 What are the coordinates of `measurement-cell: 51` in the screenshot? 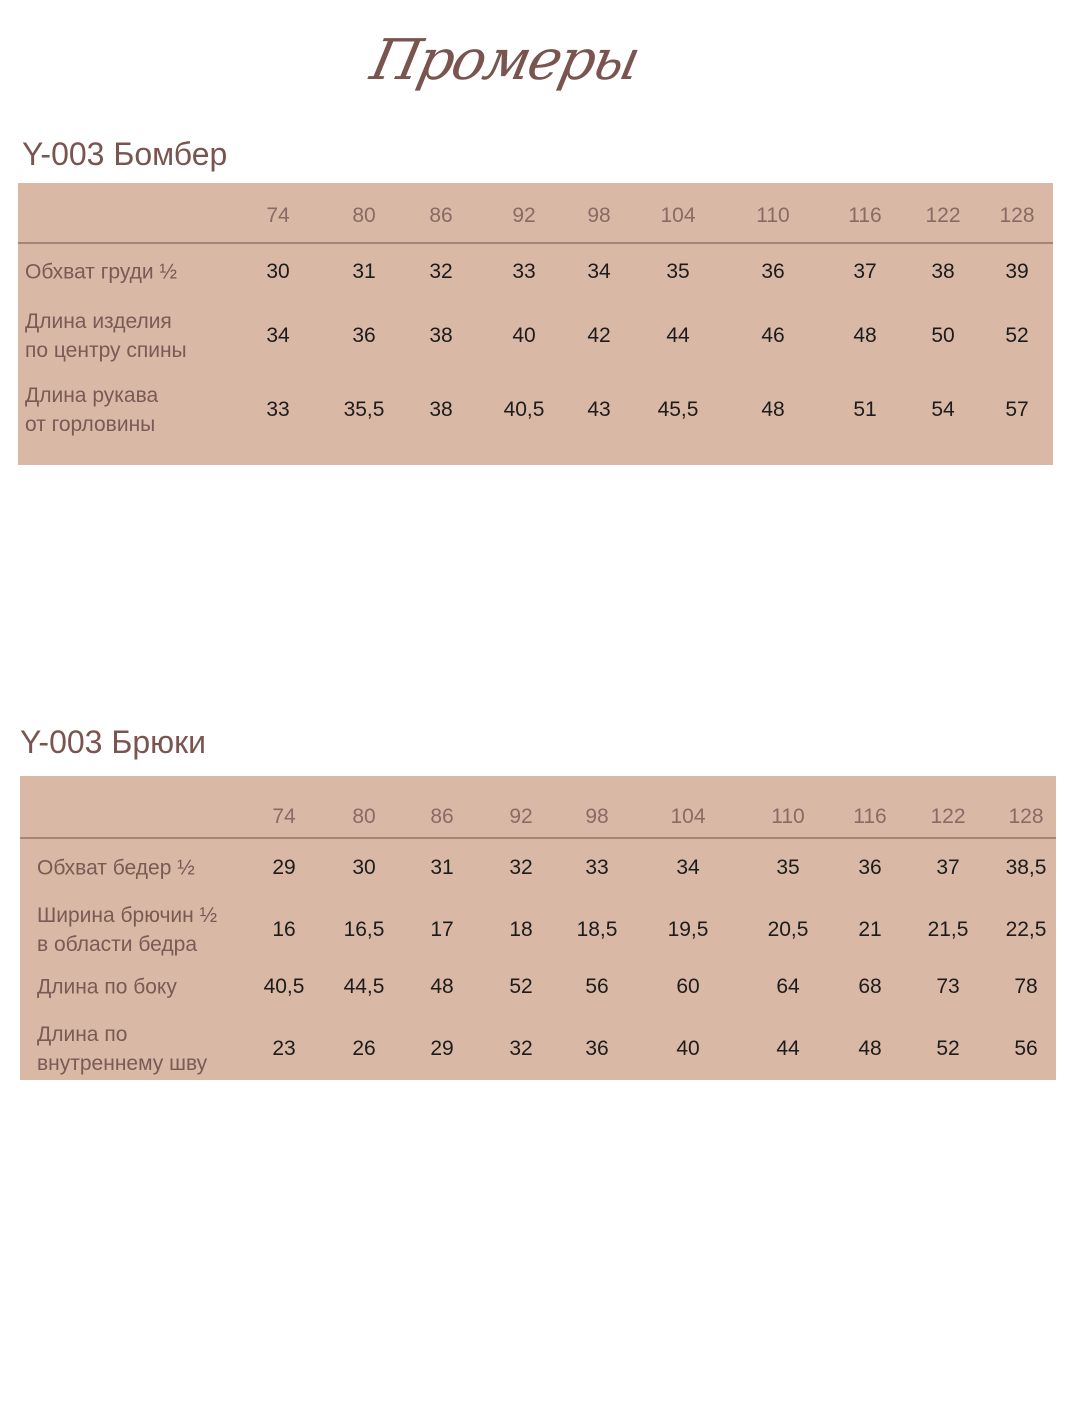 It's located at (865, 409).